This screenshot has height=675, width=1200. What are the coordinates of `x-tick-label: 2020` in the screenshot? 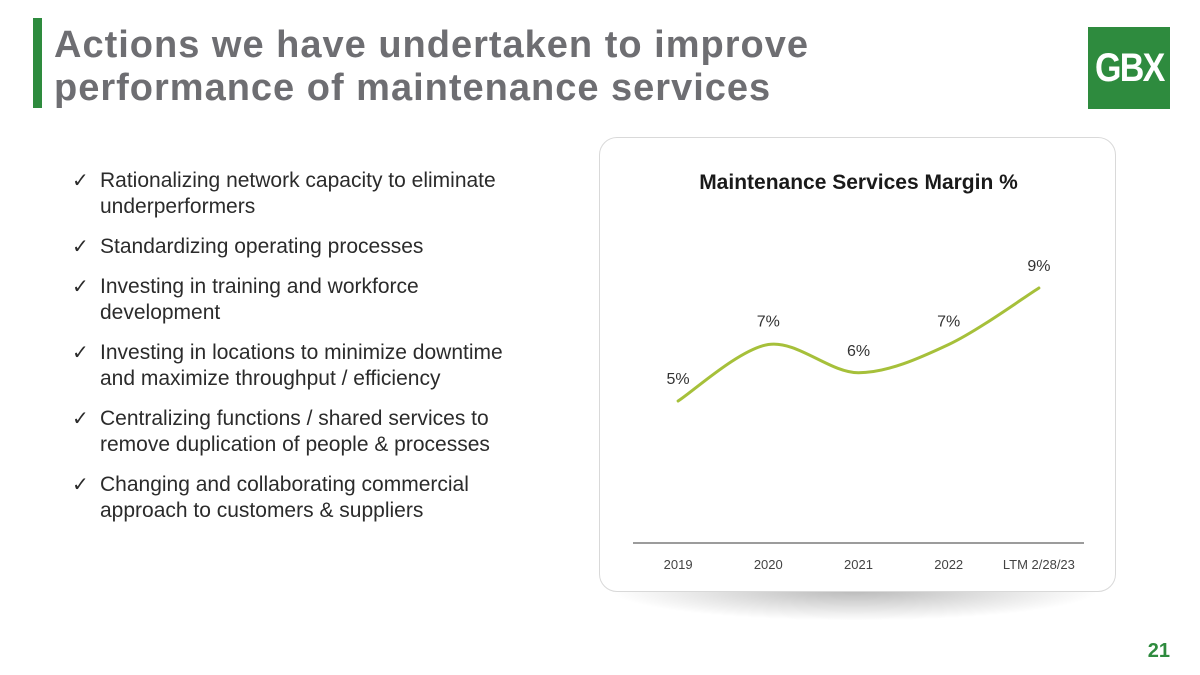 It's located at (768, 564).